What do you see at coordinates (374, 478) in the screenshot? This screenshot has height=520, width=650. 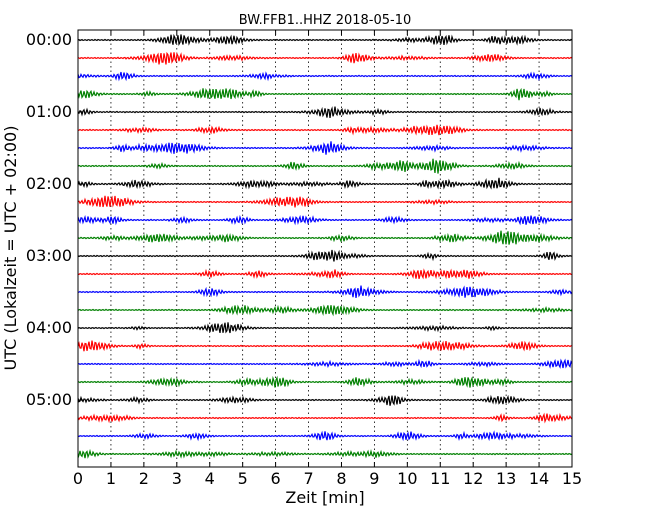 I see `x-tick-label: 9` at bounding box center [374, 478].